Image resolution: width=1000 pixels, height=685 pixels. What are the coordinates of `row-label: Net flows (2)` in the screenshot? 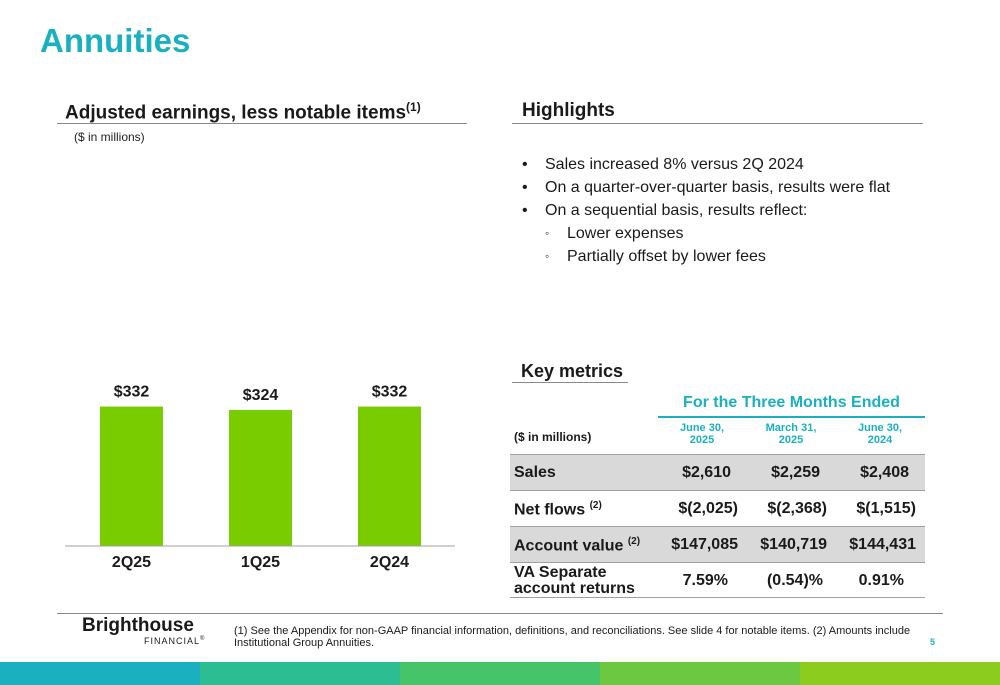 It's located at (558, 509).